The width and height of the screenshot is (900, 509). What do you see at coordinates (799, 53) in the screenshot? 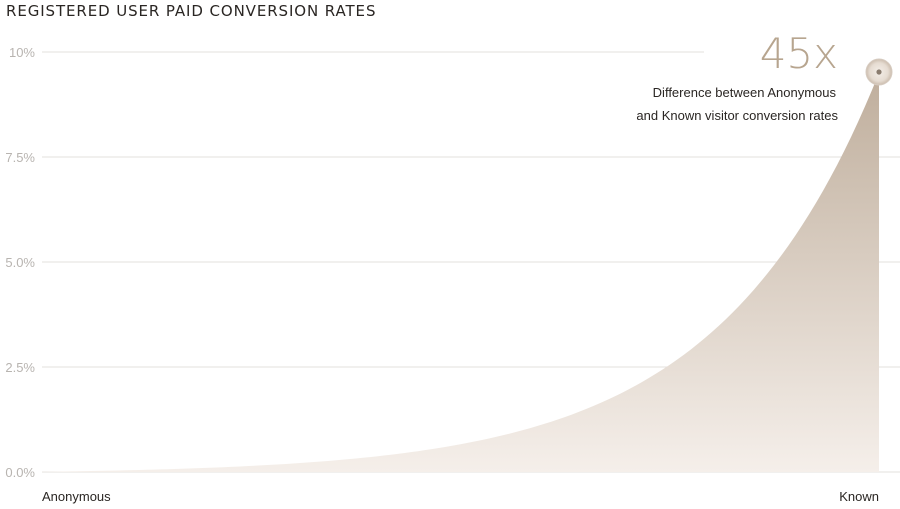
I see `multiplier-value: 45x` at bounding box center [799, 53].